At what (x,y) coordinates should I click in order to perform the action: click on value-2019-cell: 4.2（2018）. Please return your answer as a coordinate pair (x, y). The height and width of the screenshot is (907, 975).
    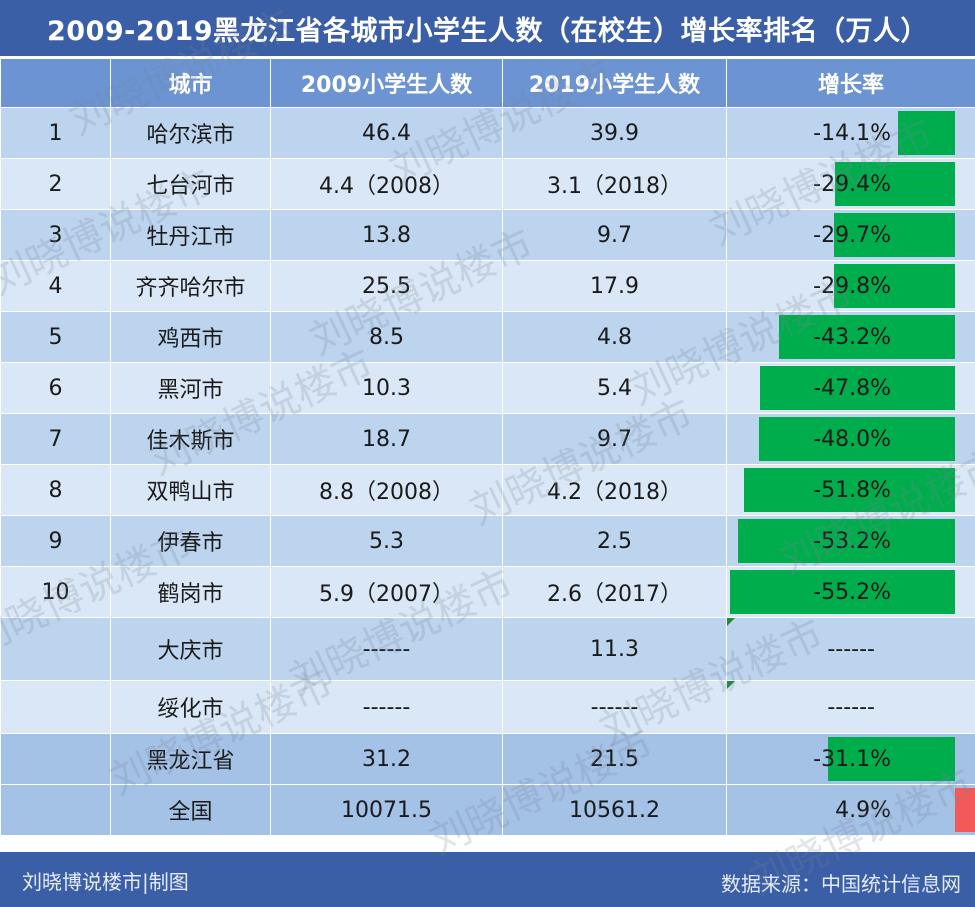
    Looking at the image, I should click on (614, 490).